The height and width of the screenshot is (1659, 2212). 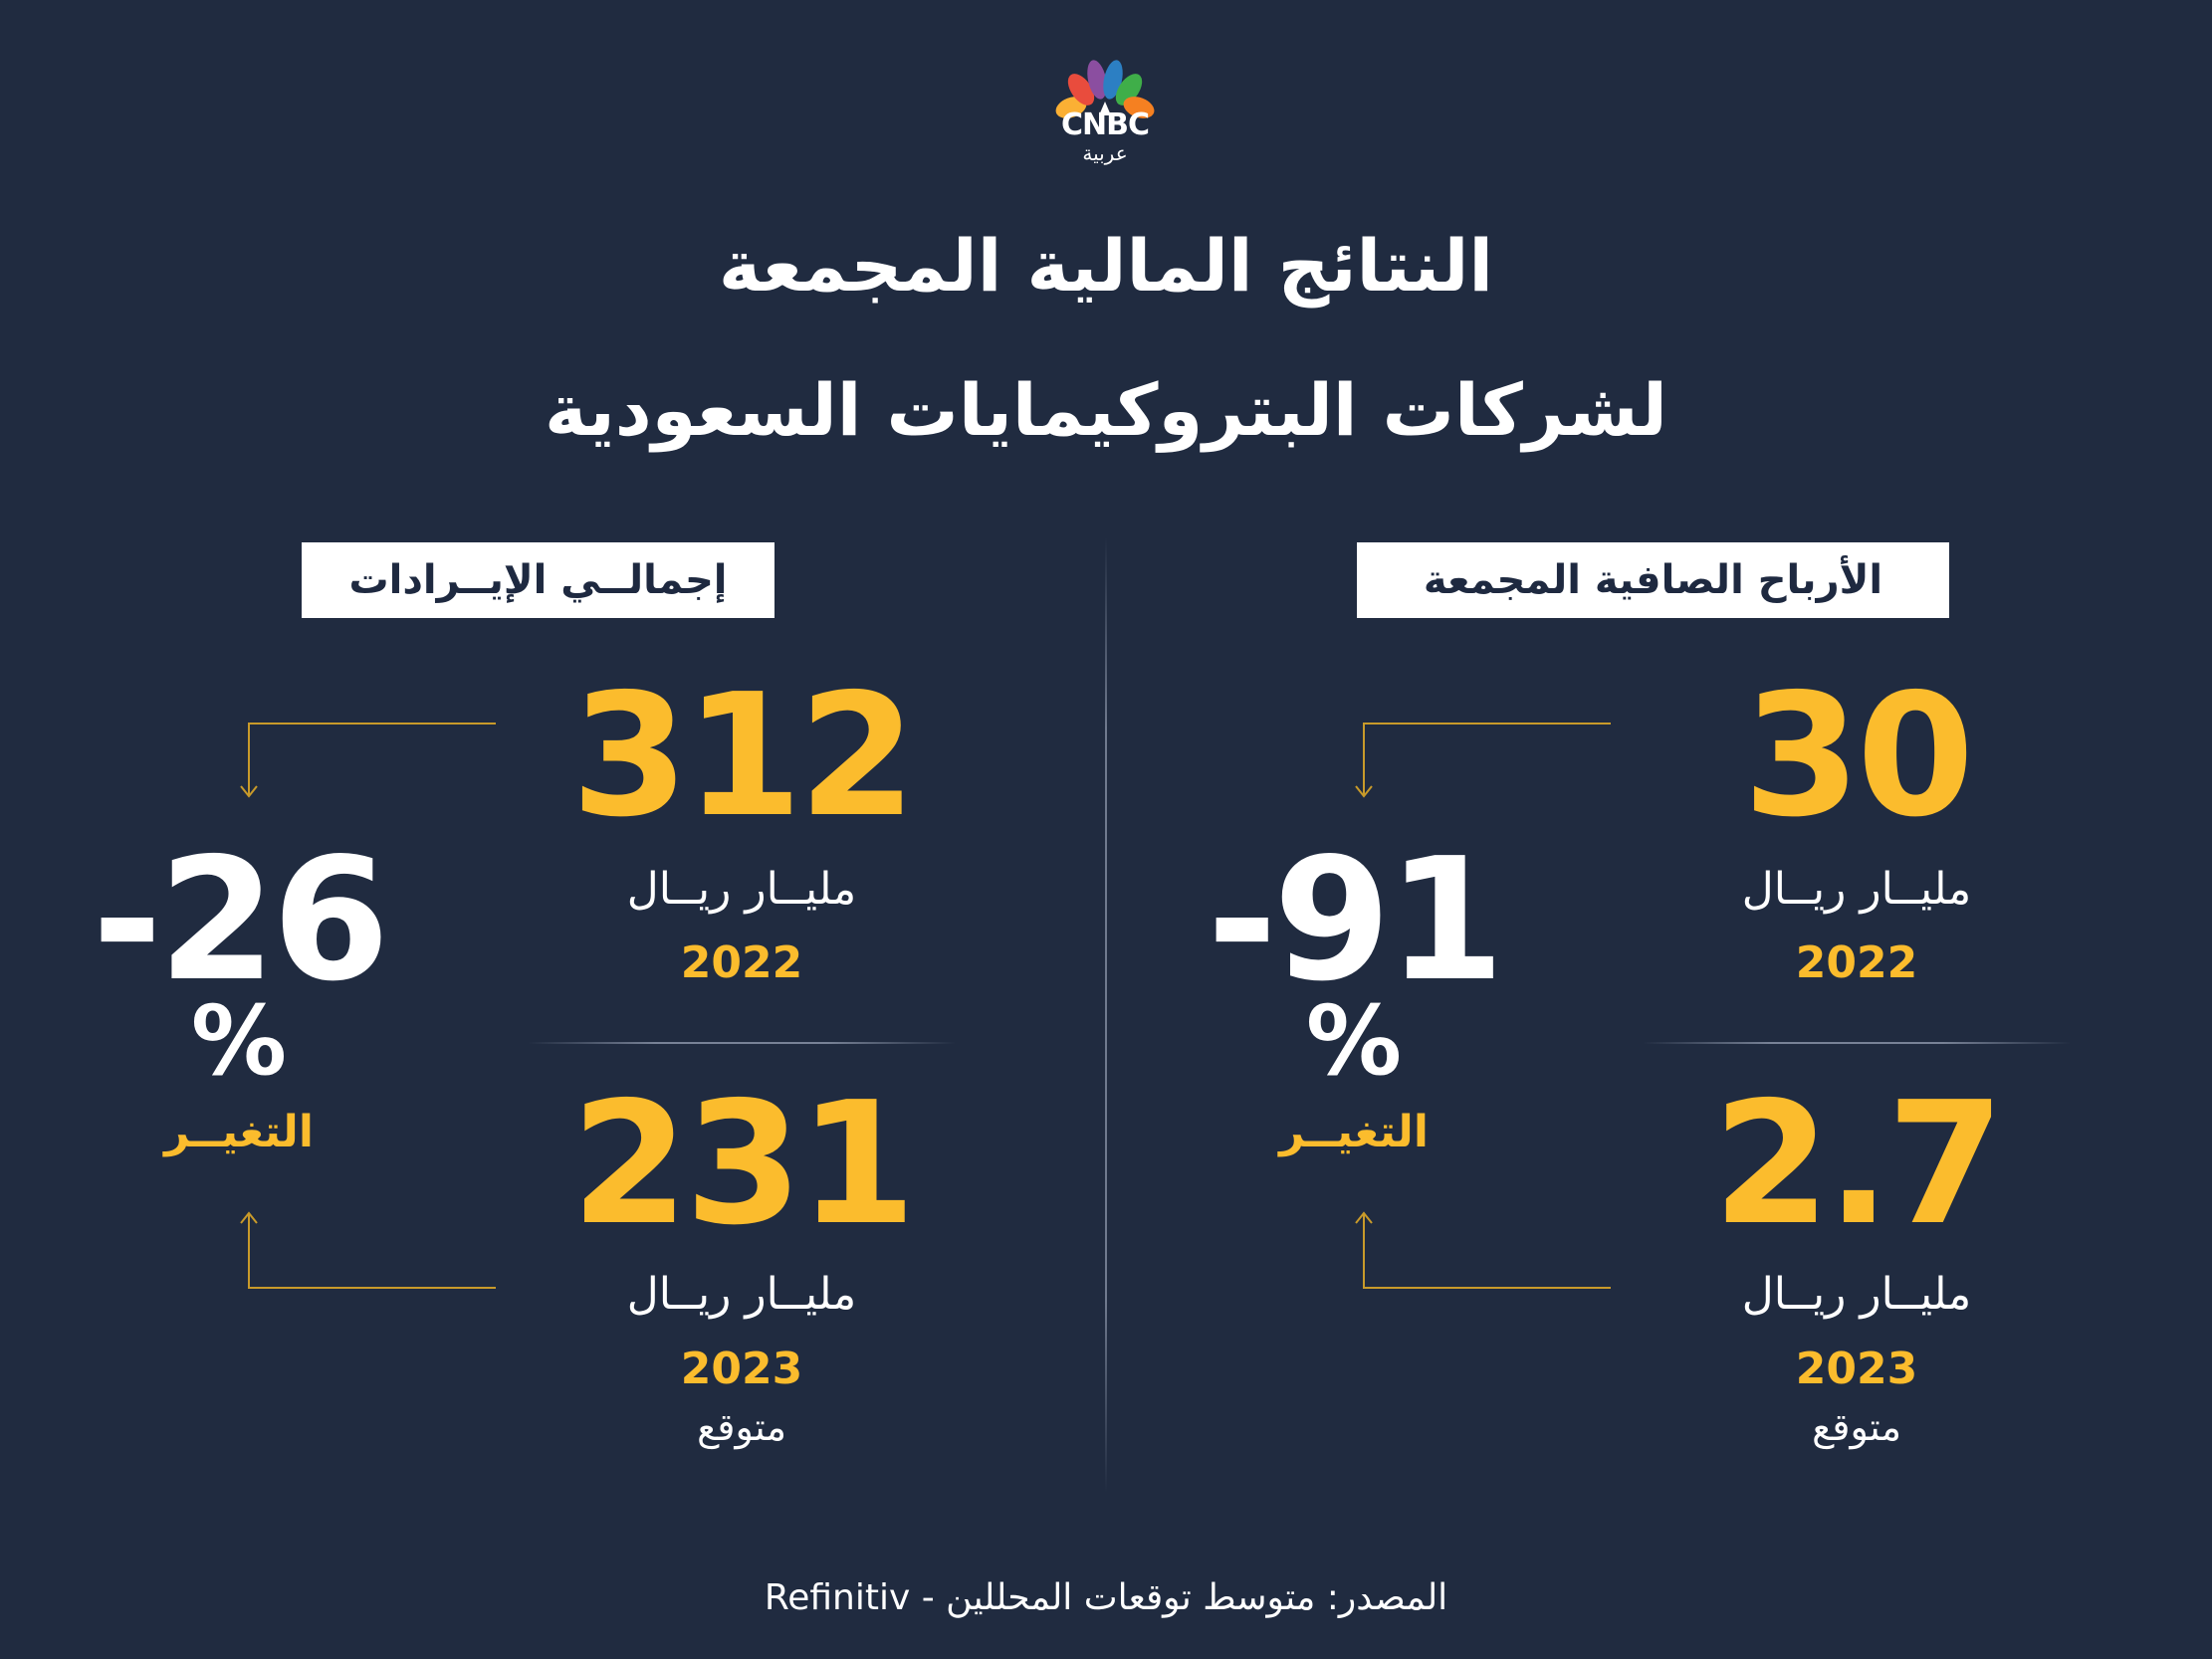 I want to click on profit-2022-unit: مليــار ريــال, so click(x=1856, y=889).